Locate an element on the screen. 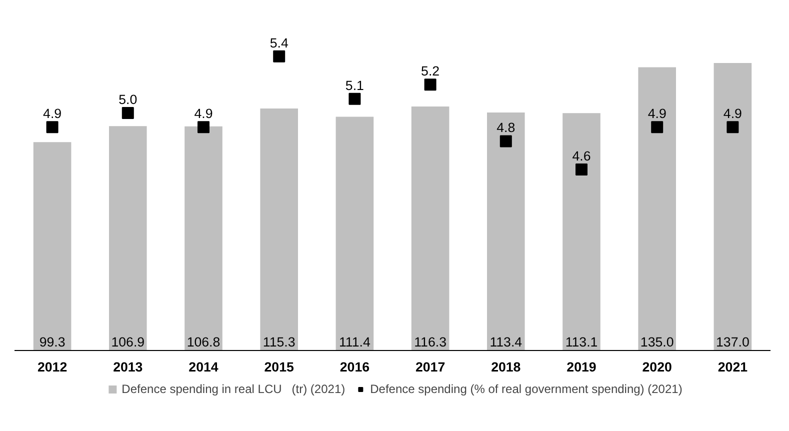 The width and height of the screenshot is (789, 431). x-tick-label: 2019 is located at coordinates (581, 367).